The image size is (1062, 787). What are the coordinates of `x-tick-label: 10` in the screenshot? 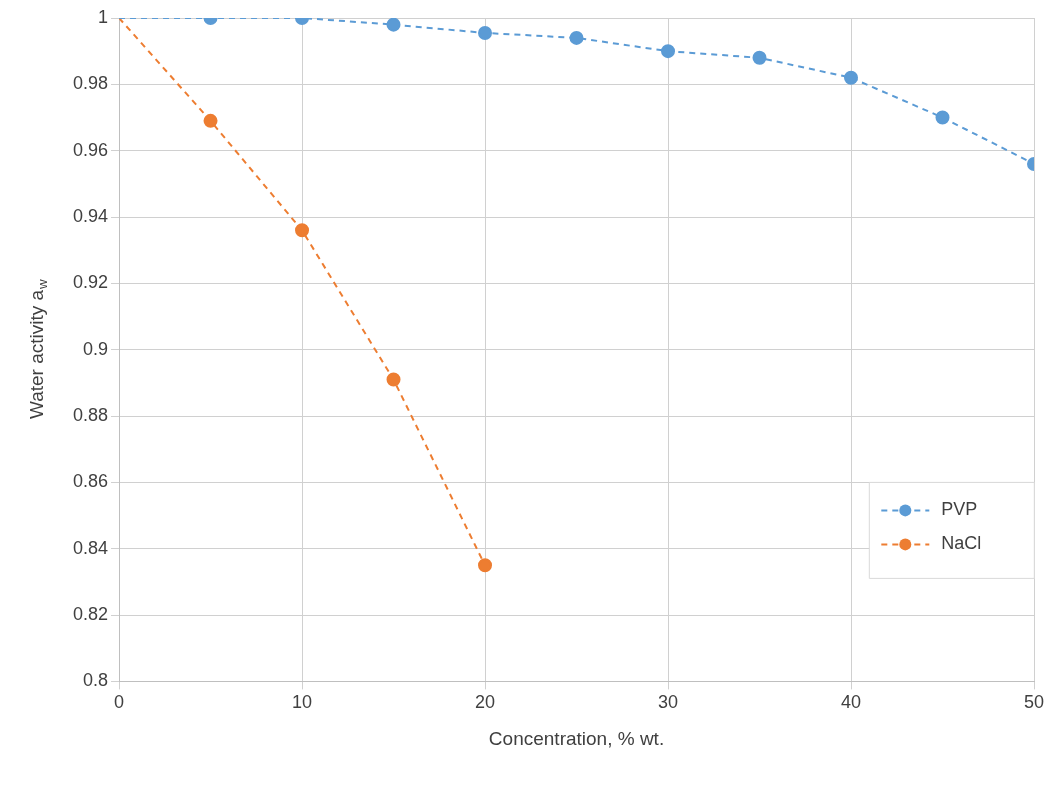 It's located at (302, 702).